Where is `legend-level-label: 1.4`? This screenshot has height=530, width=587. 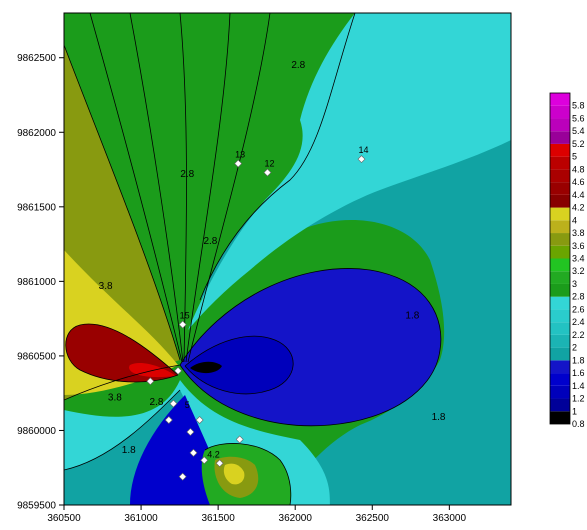 legend-level-label: 1.4 is located at coordinates (578, 386).